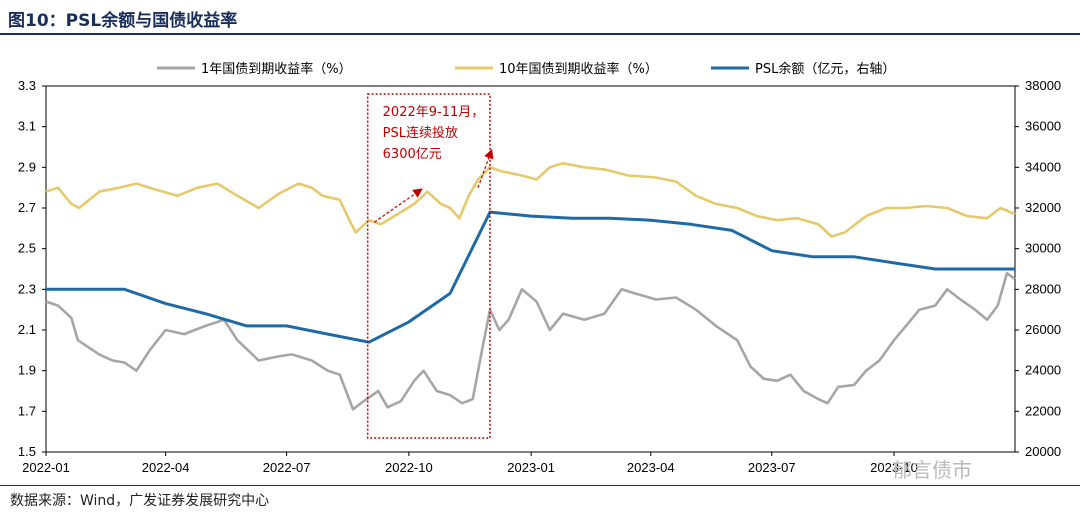 The image size is (1080, 517). What do you see at coordinates (1043, 329) in the screenshot?
I see `right-axis-tick-label: 26000` at bounding box center [1043, 329].